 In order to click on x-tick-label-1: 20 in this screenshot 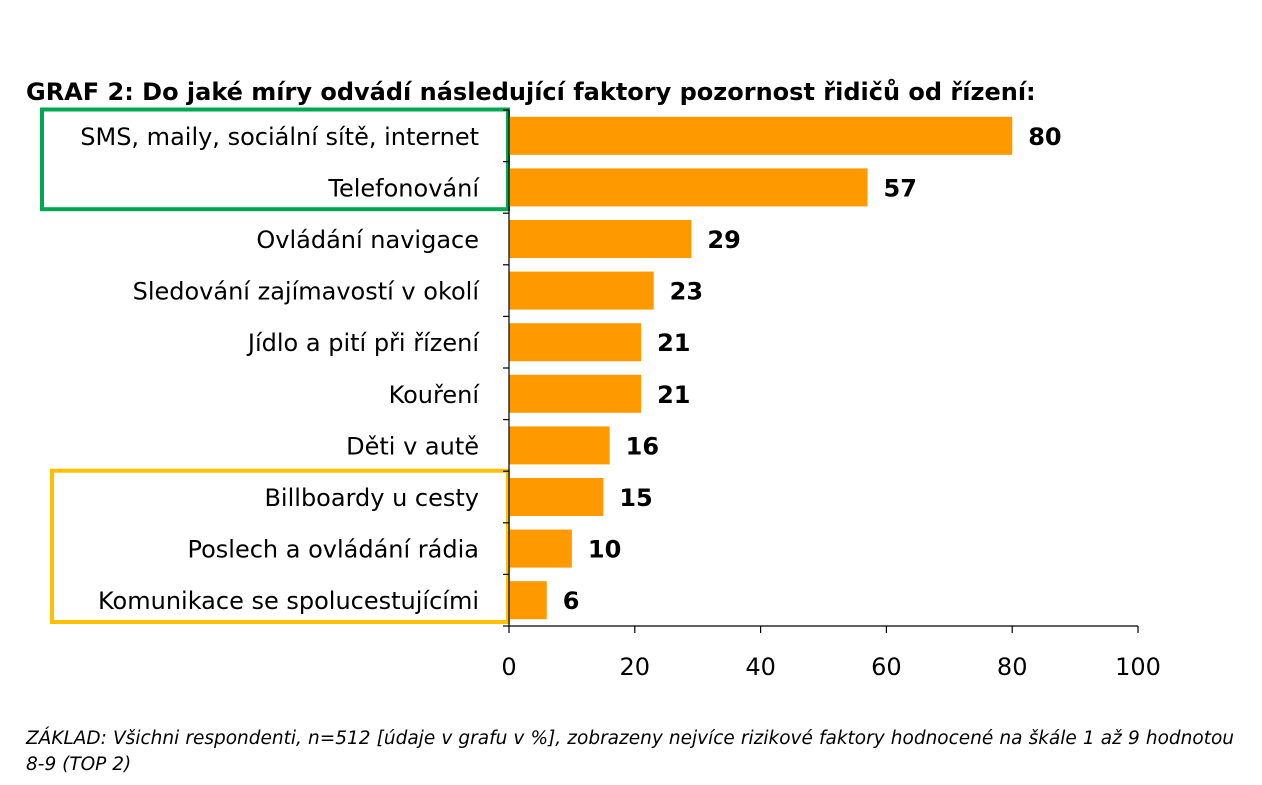, I will do `click(635, 667)`.